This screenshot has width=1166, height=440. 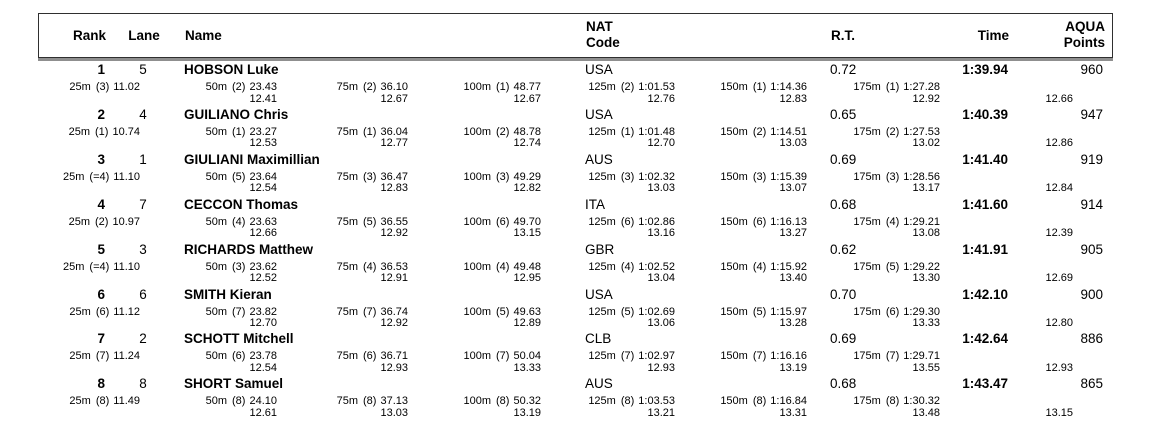 I want to click on split-time: 1:15.97, so click(x=788, y=311).